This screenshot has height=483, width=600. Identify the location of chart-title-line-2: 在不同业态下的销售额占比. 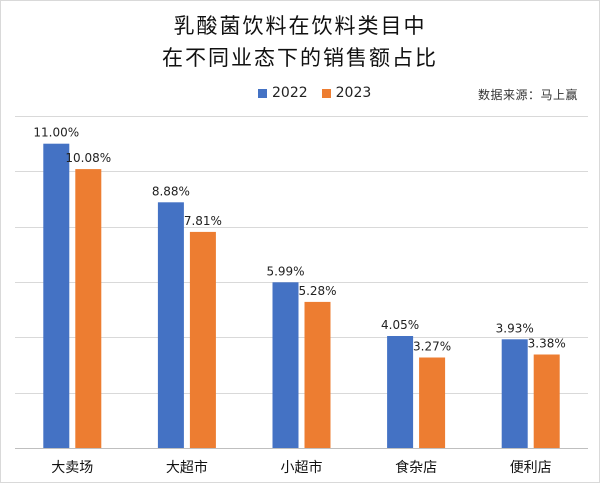
(300, 58).